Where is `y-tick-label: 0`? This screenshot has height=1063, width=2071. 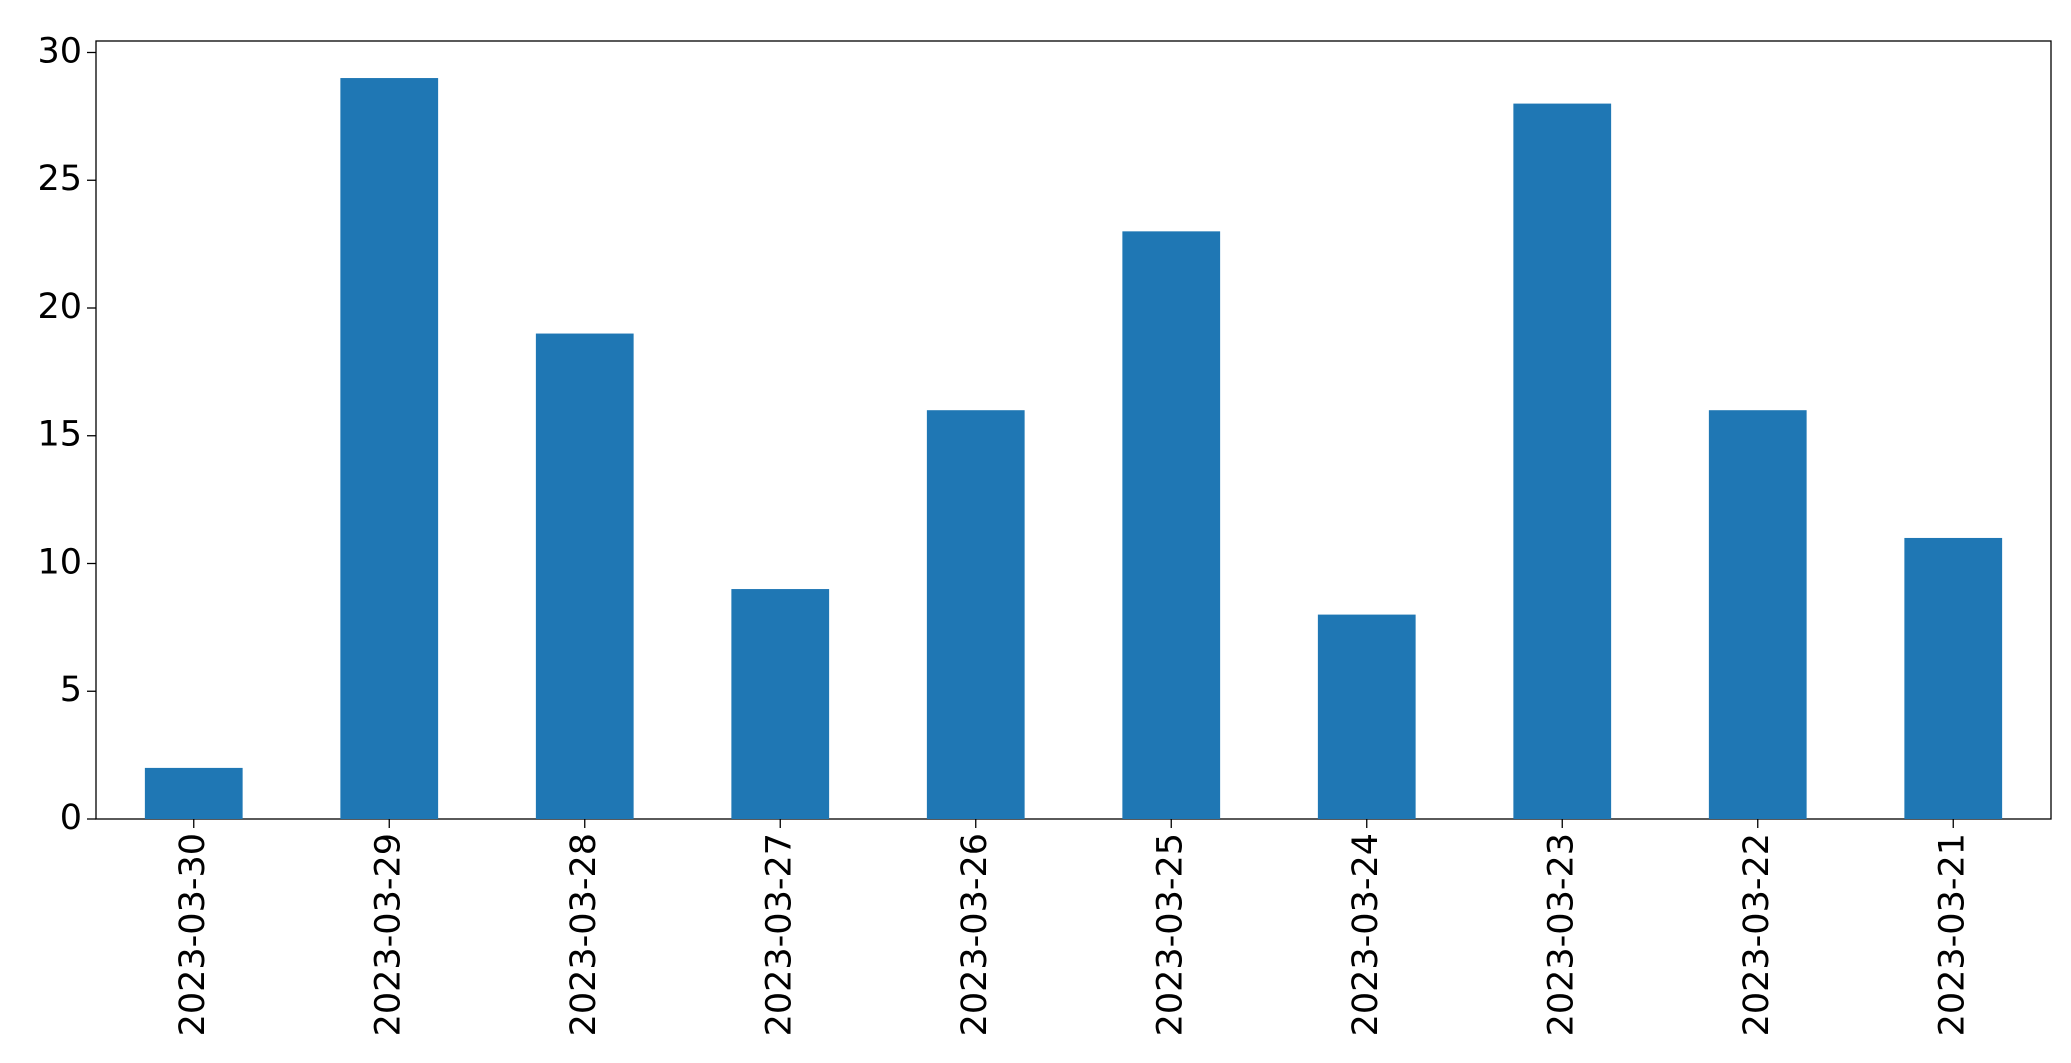
y-tick-label: 0 is located at coordinates (71, 818).